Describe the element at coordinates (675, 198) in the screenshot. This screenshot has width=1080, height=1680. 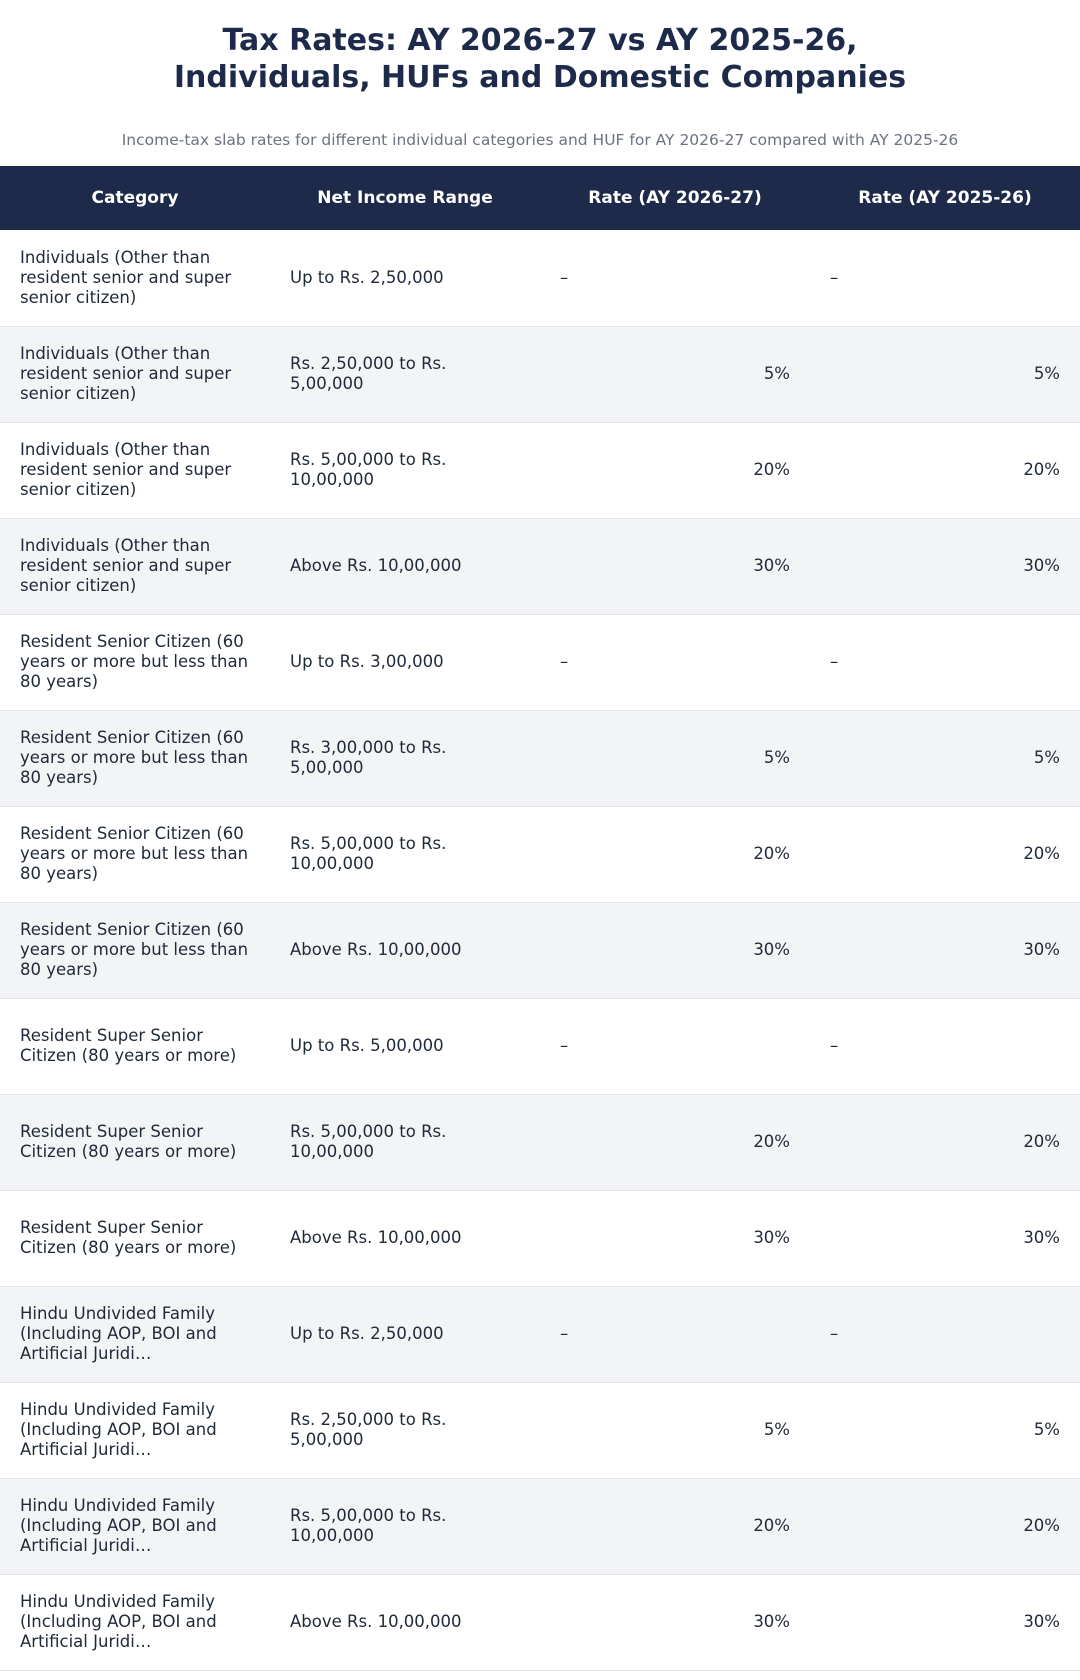
I see `column-header-rate-2026-27: Rate (AY 2026-27)` at that location.